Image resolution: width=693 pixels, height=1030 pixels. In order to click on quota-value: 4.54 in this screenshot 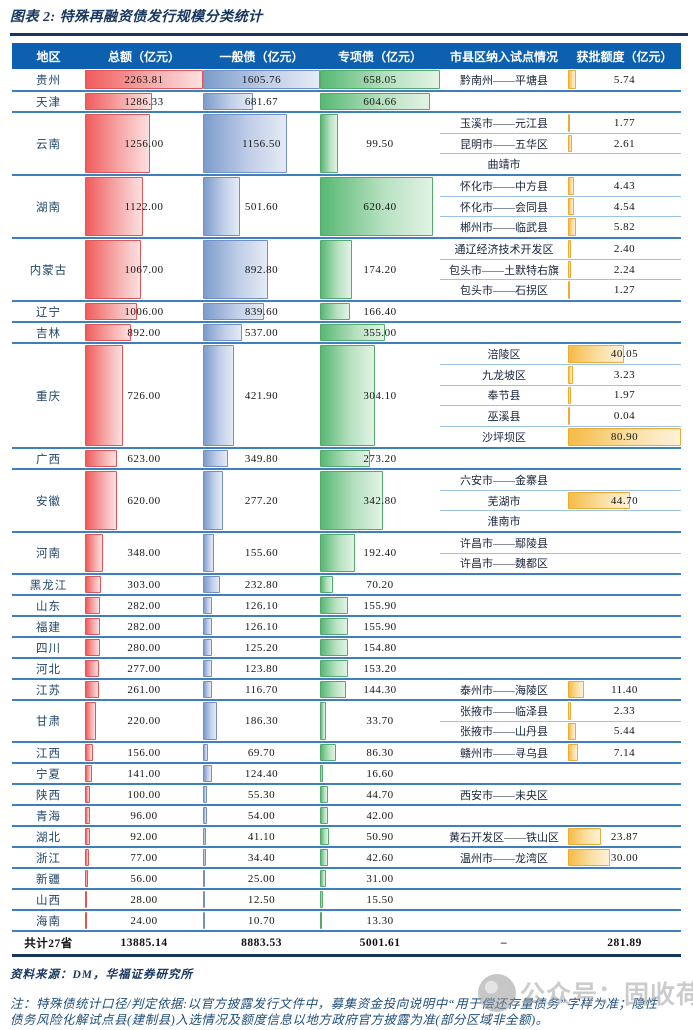, I will do `click(624, 206)`.